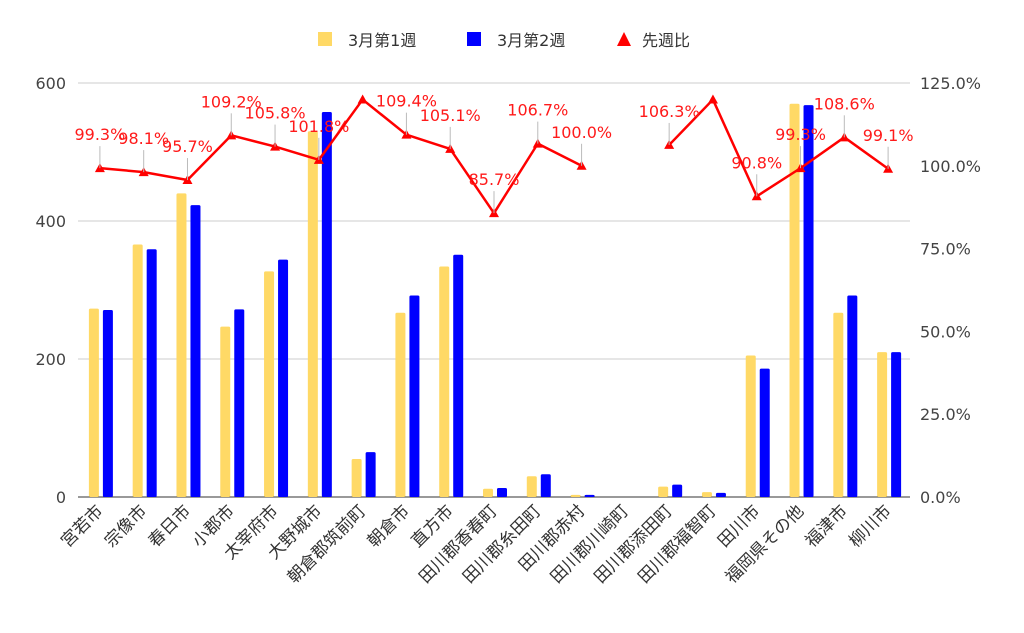 The image size is (1024, 633). Describe the element at coordinates (537, 110) in the screenshot. I see `ratio-data-label: 106.7%` at that location.